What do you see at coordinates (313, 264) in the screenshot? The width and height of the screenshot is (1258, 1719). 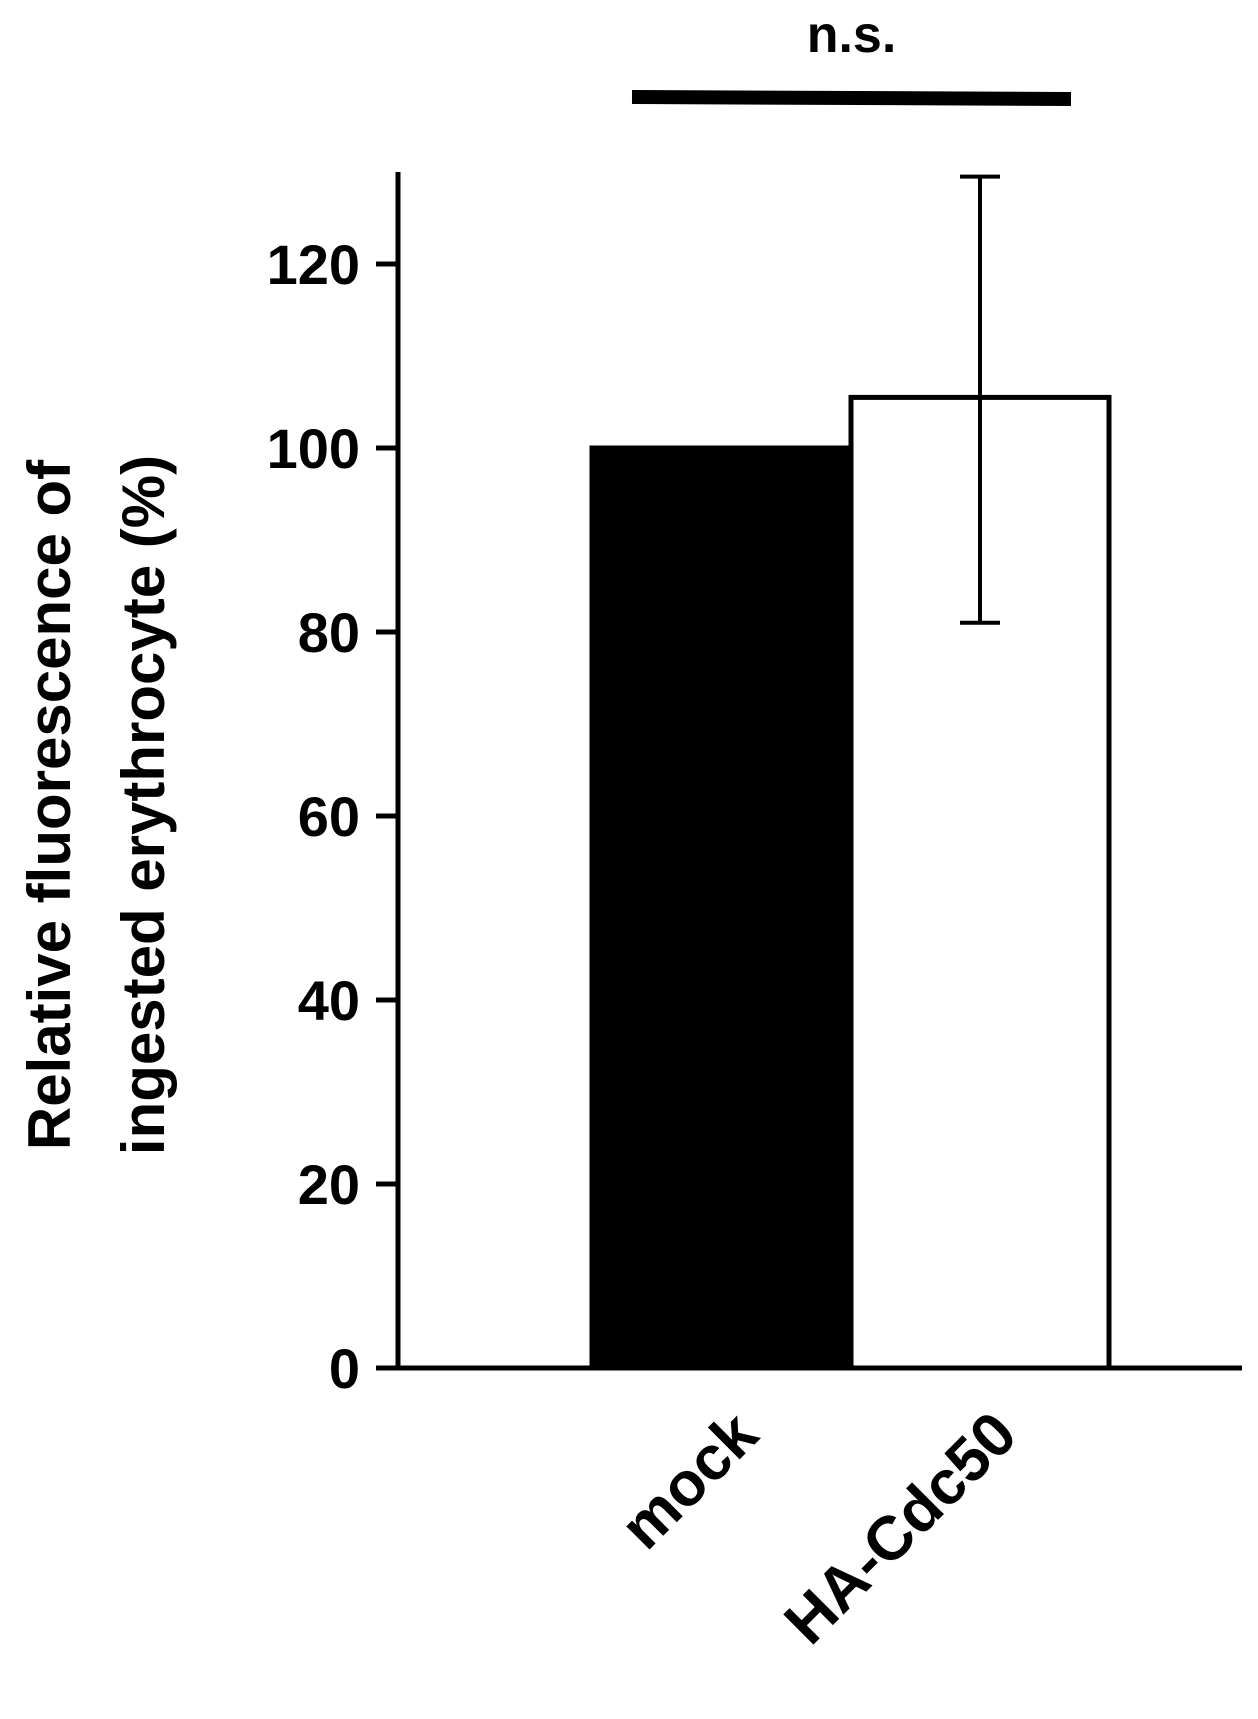 I see `y-tick-label: 120` at bounding box center [313, 264].